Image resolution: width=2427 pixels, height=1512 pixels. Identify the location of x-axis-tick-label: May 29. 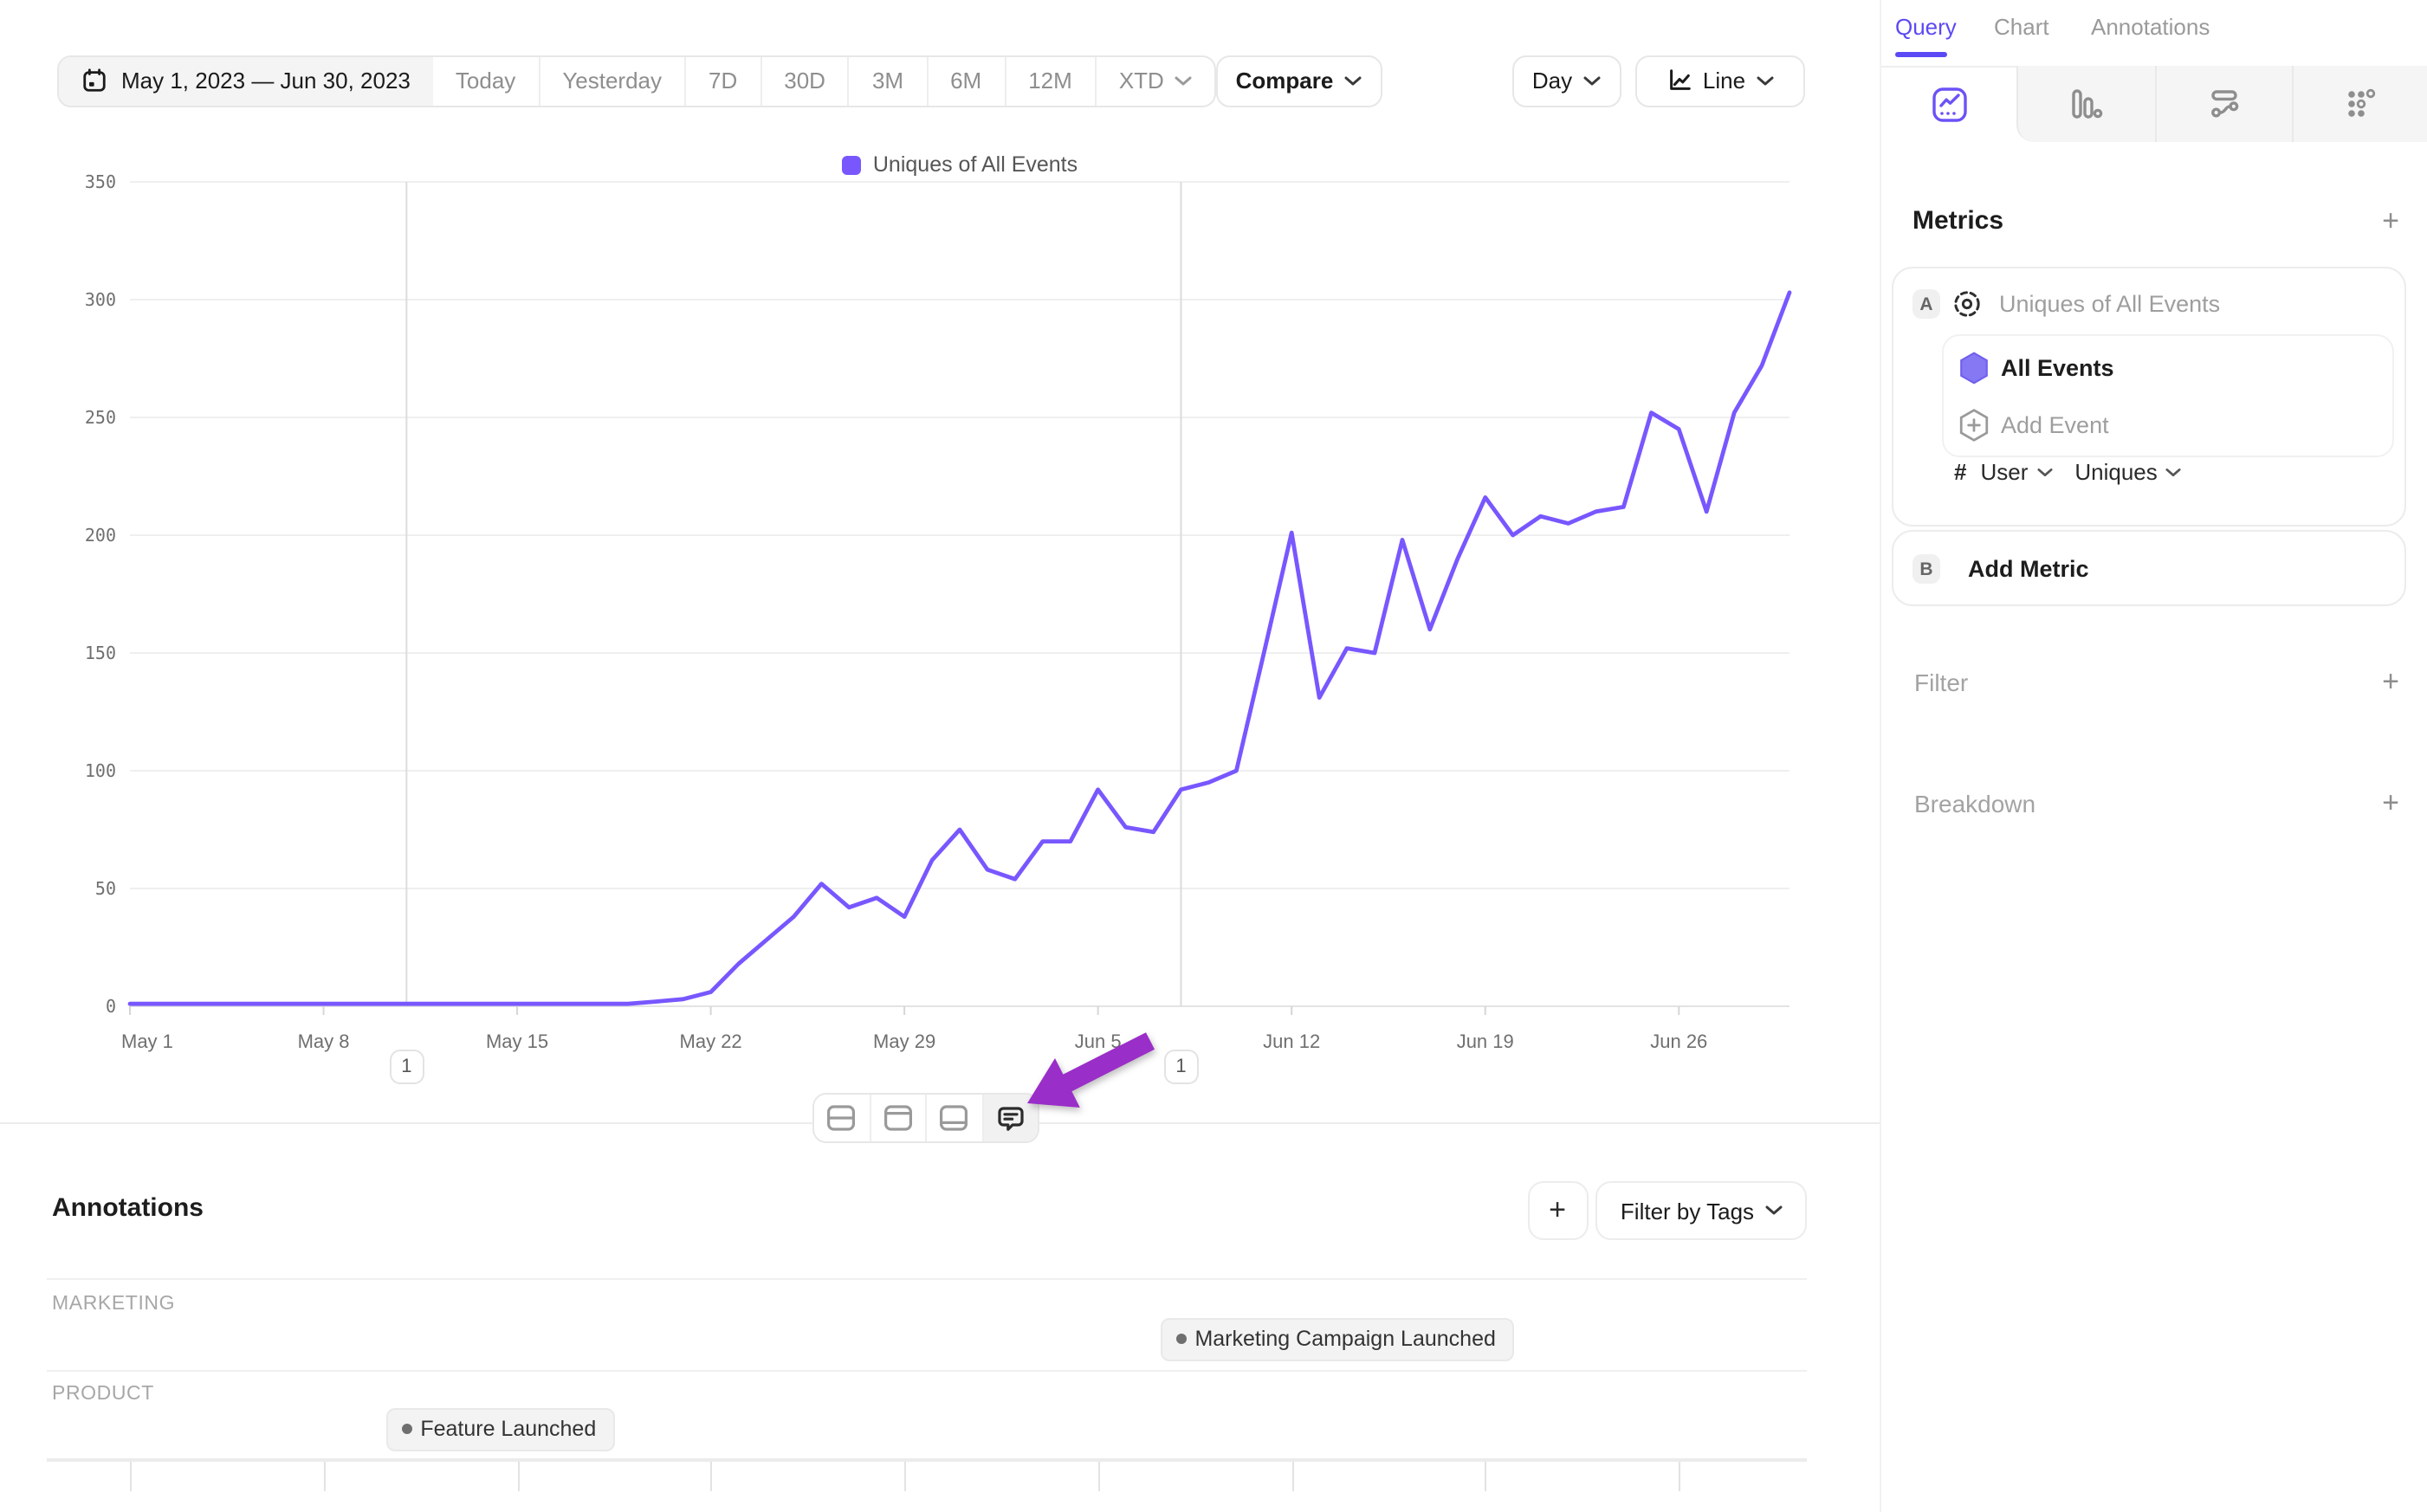
(904, 1041).